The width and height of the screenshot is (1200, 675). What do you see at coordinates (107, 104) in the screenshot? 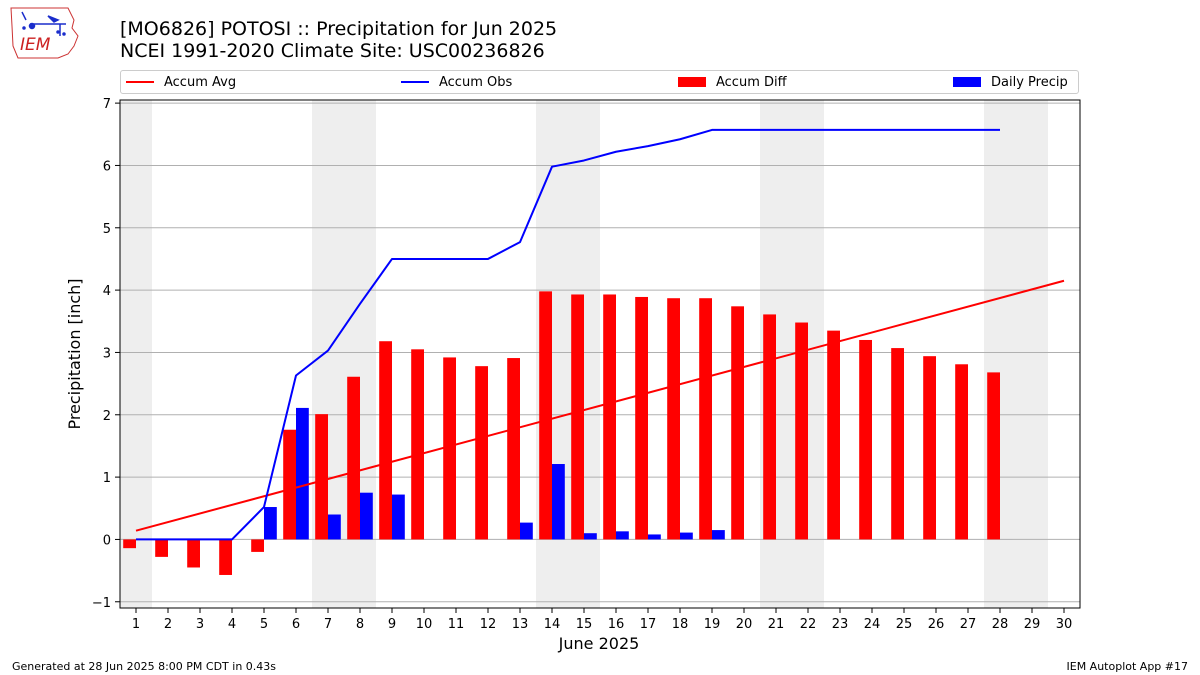
I see `y-tick-label: 7` at bounding box center [107, 104].